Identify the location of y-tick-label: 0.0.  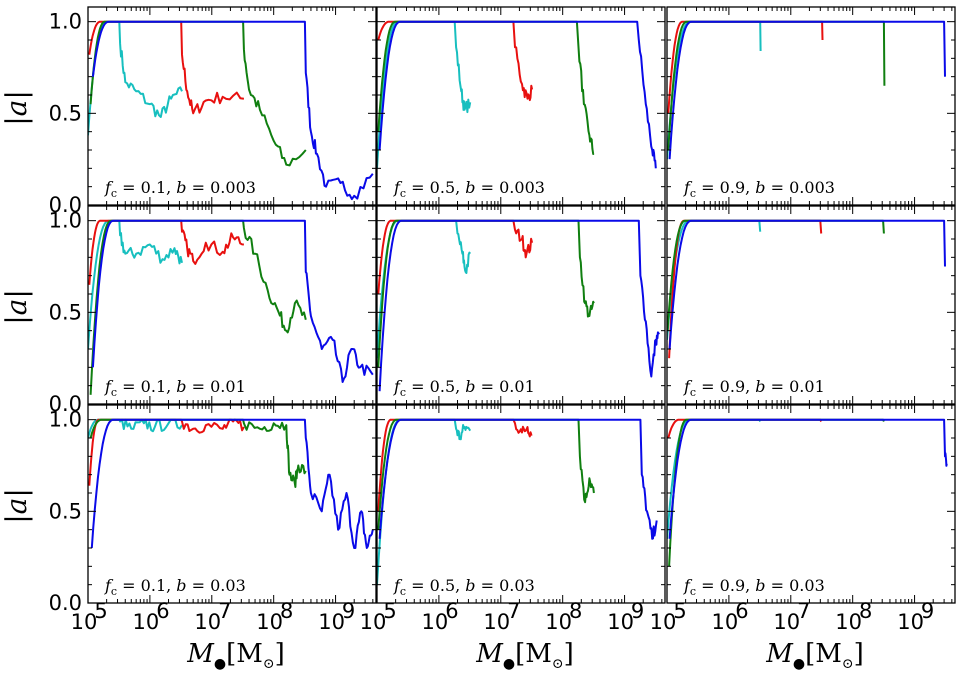
(65, 205).